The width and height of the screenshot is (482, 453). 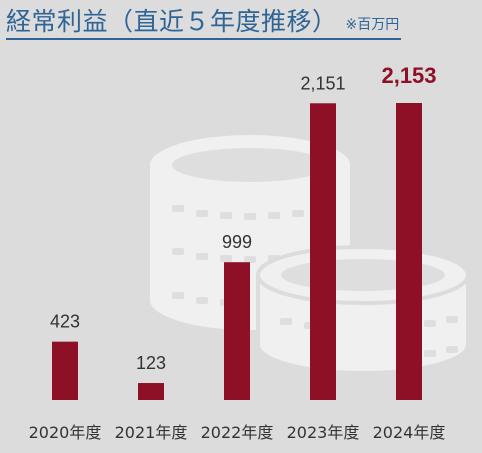 I want to click on data-label: 999, so click(x=237, y=242).